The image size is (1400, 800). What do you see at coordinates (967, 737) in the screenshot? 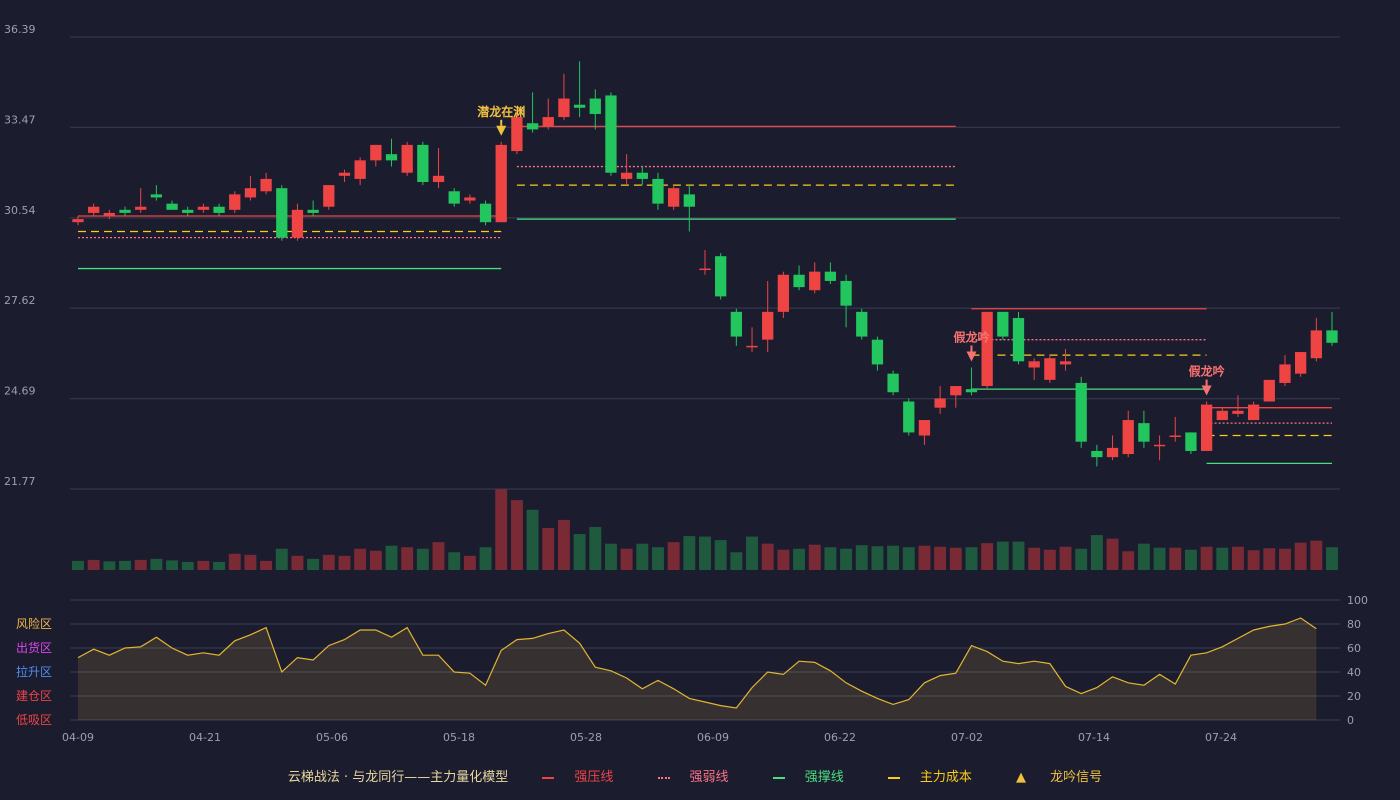
I see `x-tick-label: 07-02` at bounding box center [967, 737].